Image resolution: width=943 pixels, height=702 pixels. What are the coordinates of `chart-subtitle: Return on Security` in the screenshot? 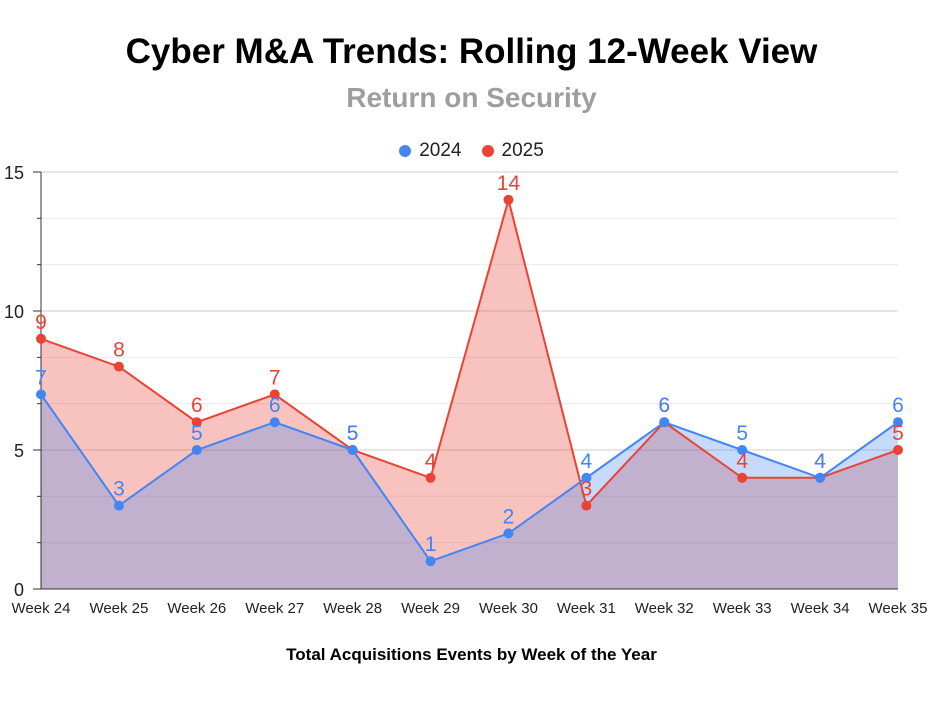 It's located at (471, 97).